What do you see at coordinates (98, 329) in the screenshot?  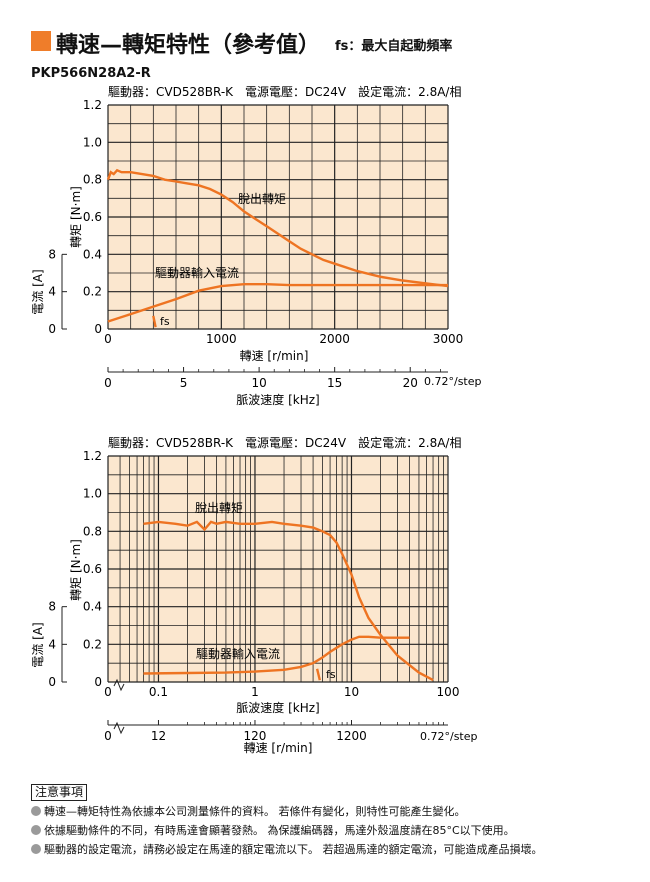 I see `chart1-ytick-label: 0` at bounding box center [98, 329].